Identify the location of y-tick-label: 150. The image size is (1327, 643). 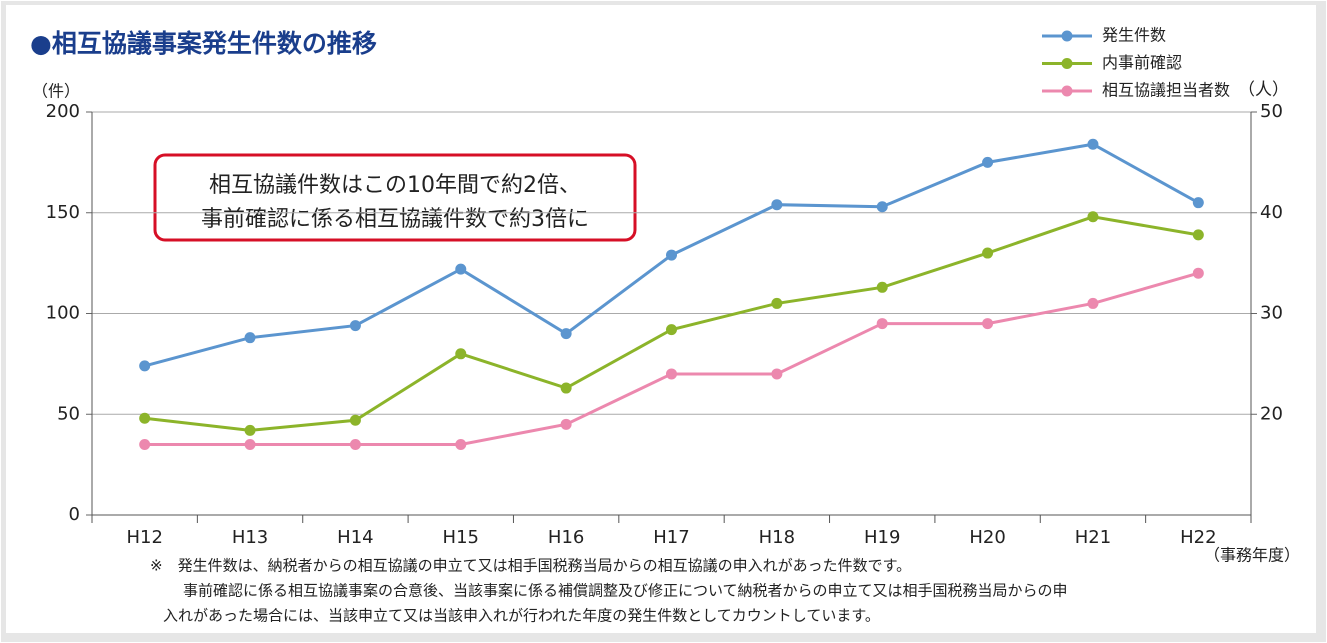
(63, 212).